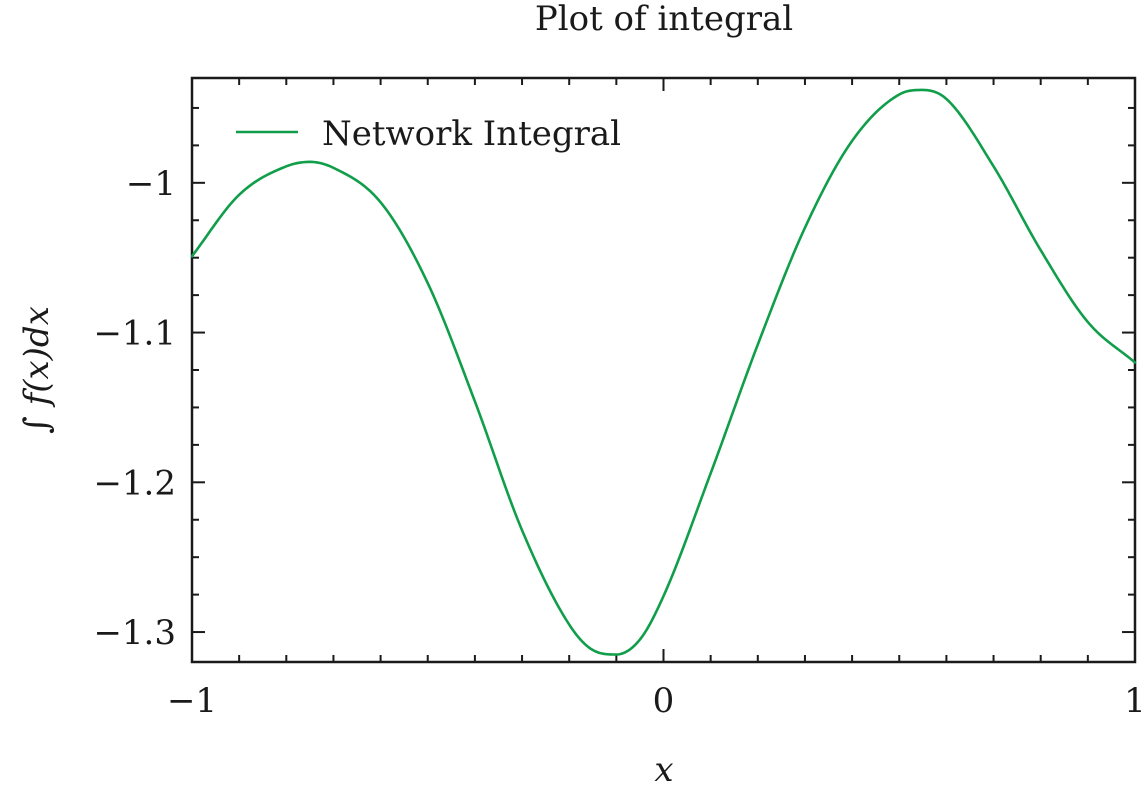 This screenshot has width=1147, height=791. I want to click on y-tick-label: −1.3, so click(134, 633).